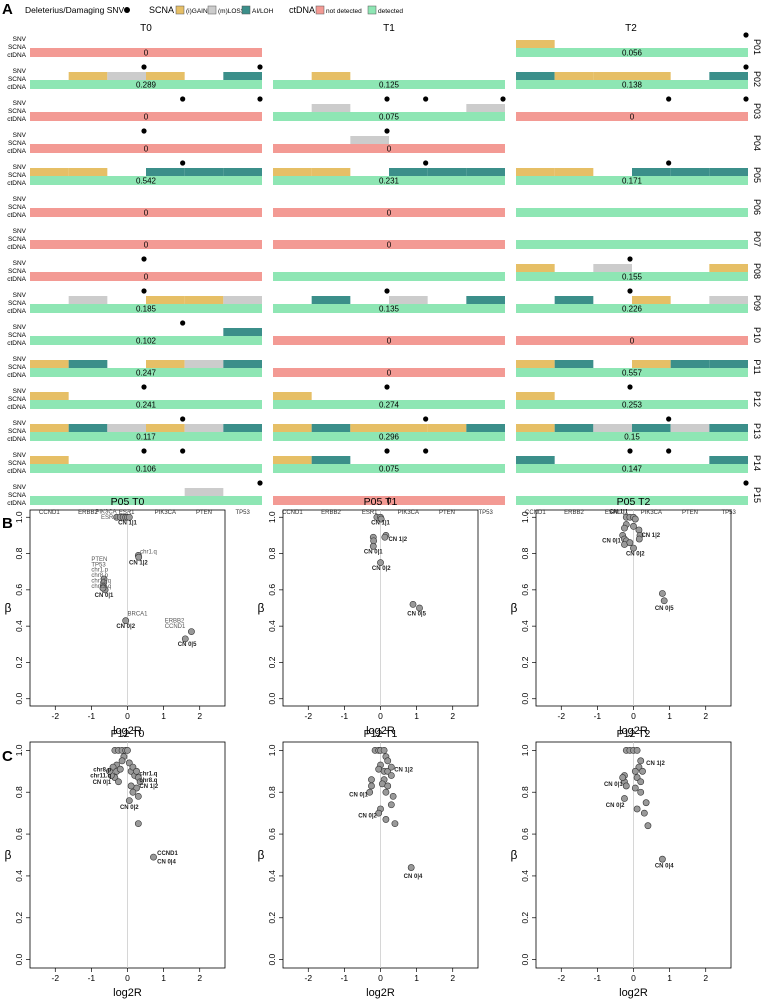 This screenshot has height=999, width=763. What do you see at coordinates (525, 553) in the screenshot?
I see `y-tick-label: 0.8` at bounding box center [525, 553].